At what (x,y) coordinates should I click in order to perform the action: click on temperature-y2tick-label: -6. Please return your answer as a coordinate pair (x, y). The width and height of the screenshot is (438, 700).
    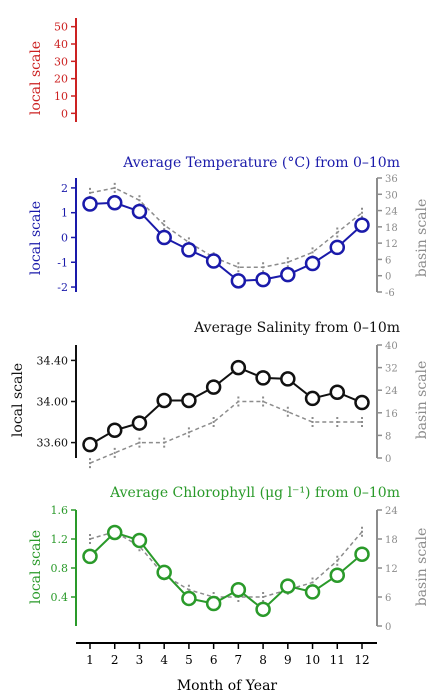
    Looking at the image, I should click on (390, 293).